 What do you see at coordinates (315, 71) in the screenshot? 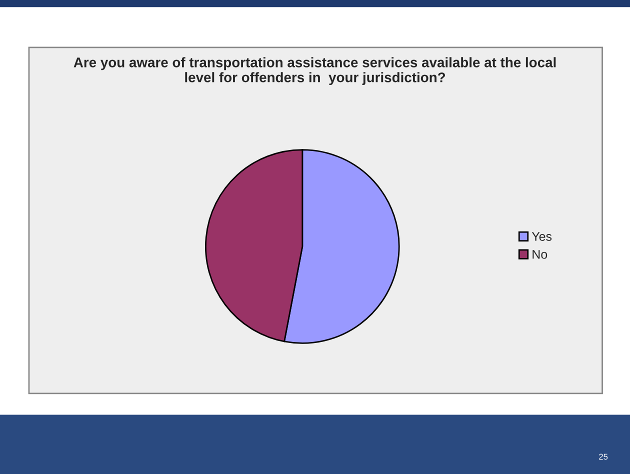
I see `chart-title: Are you aware of transportation assistance services available at the local level for offenders in your jurisdiction?` at bounding box center [315, 71].